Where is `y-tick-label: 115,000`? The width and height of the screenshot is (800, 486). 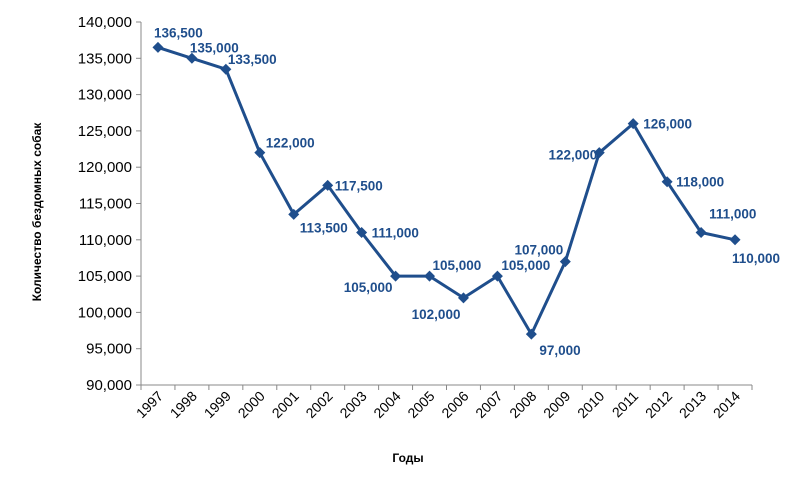
y-tick-label: 115,000 is located at coordinates (105, 204).